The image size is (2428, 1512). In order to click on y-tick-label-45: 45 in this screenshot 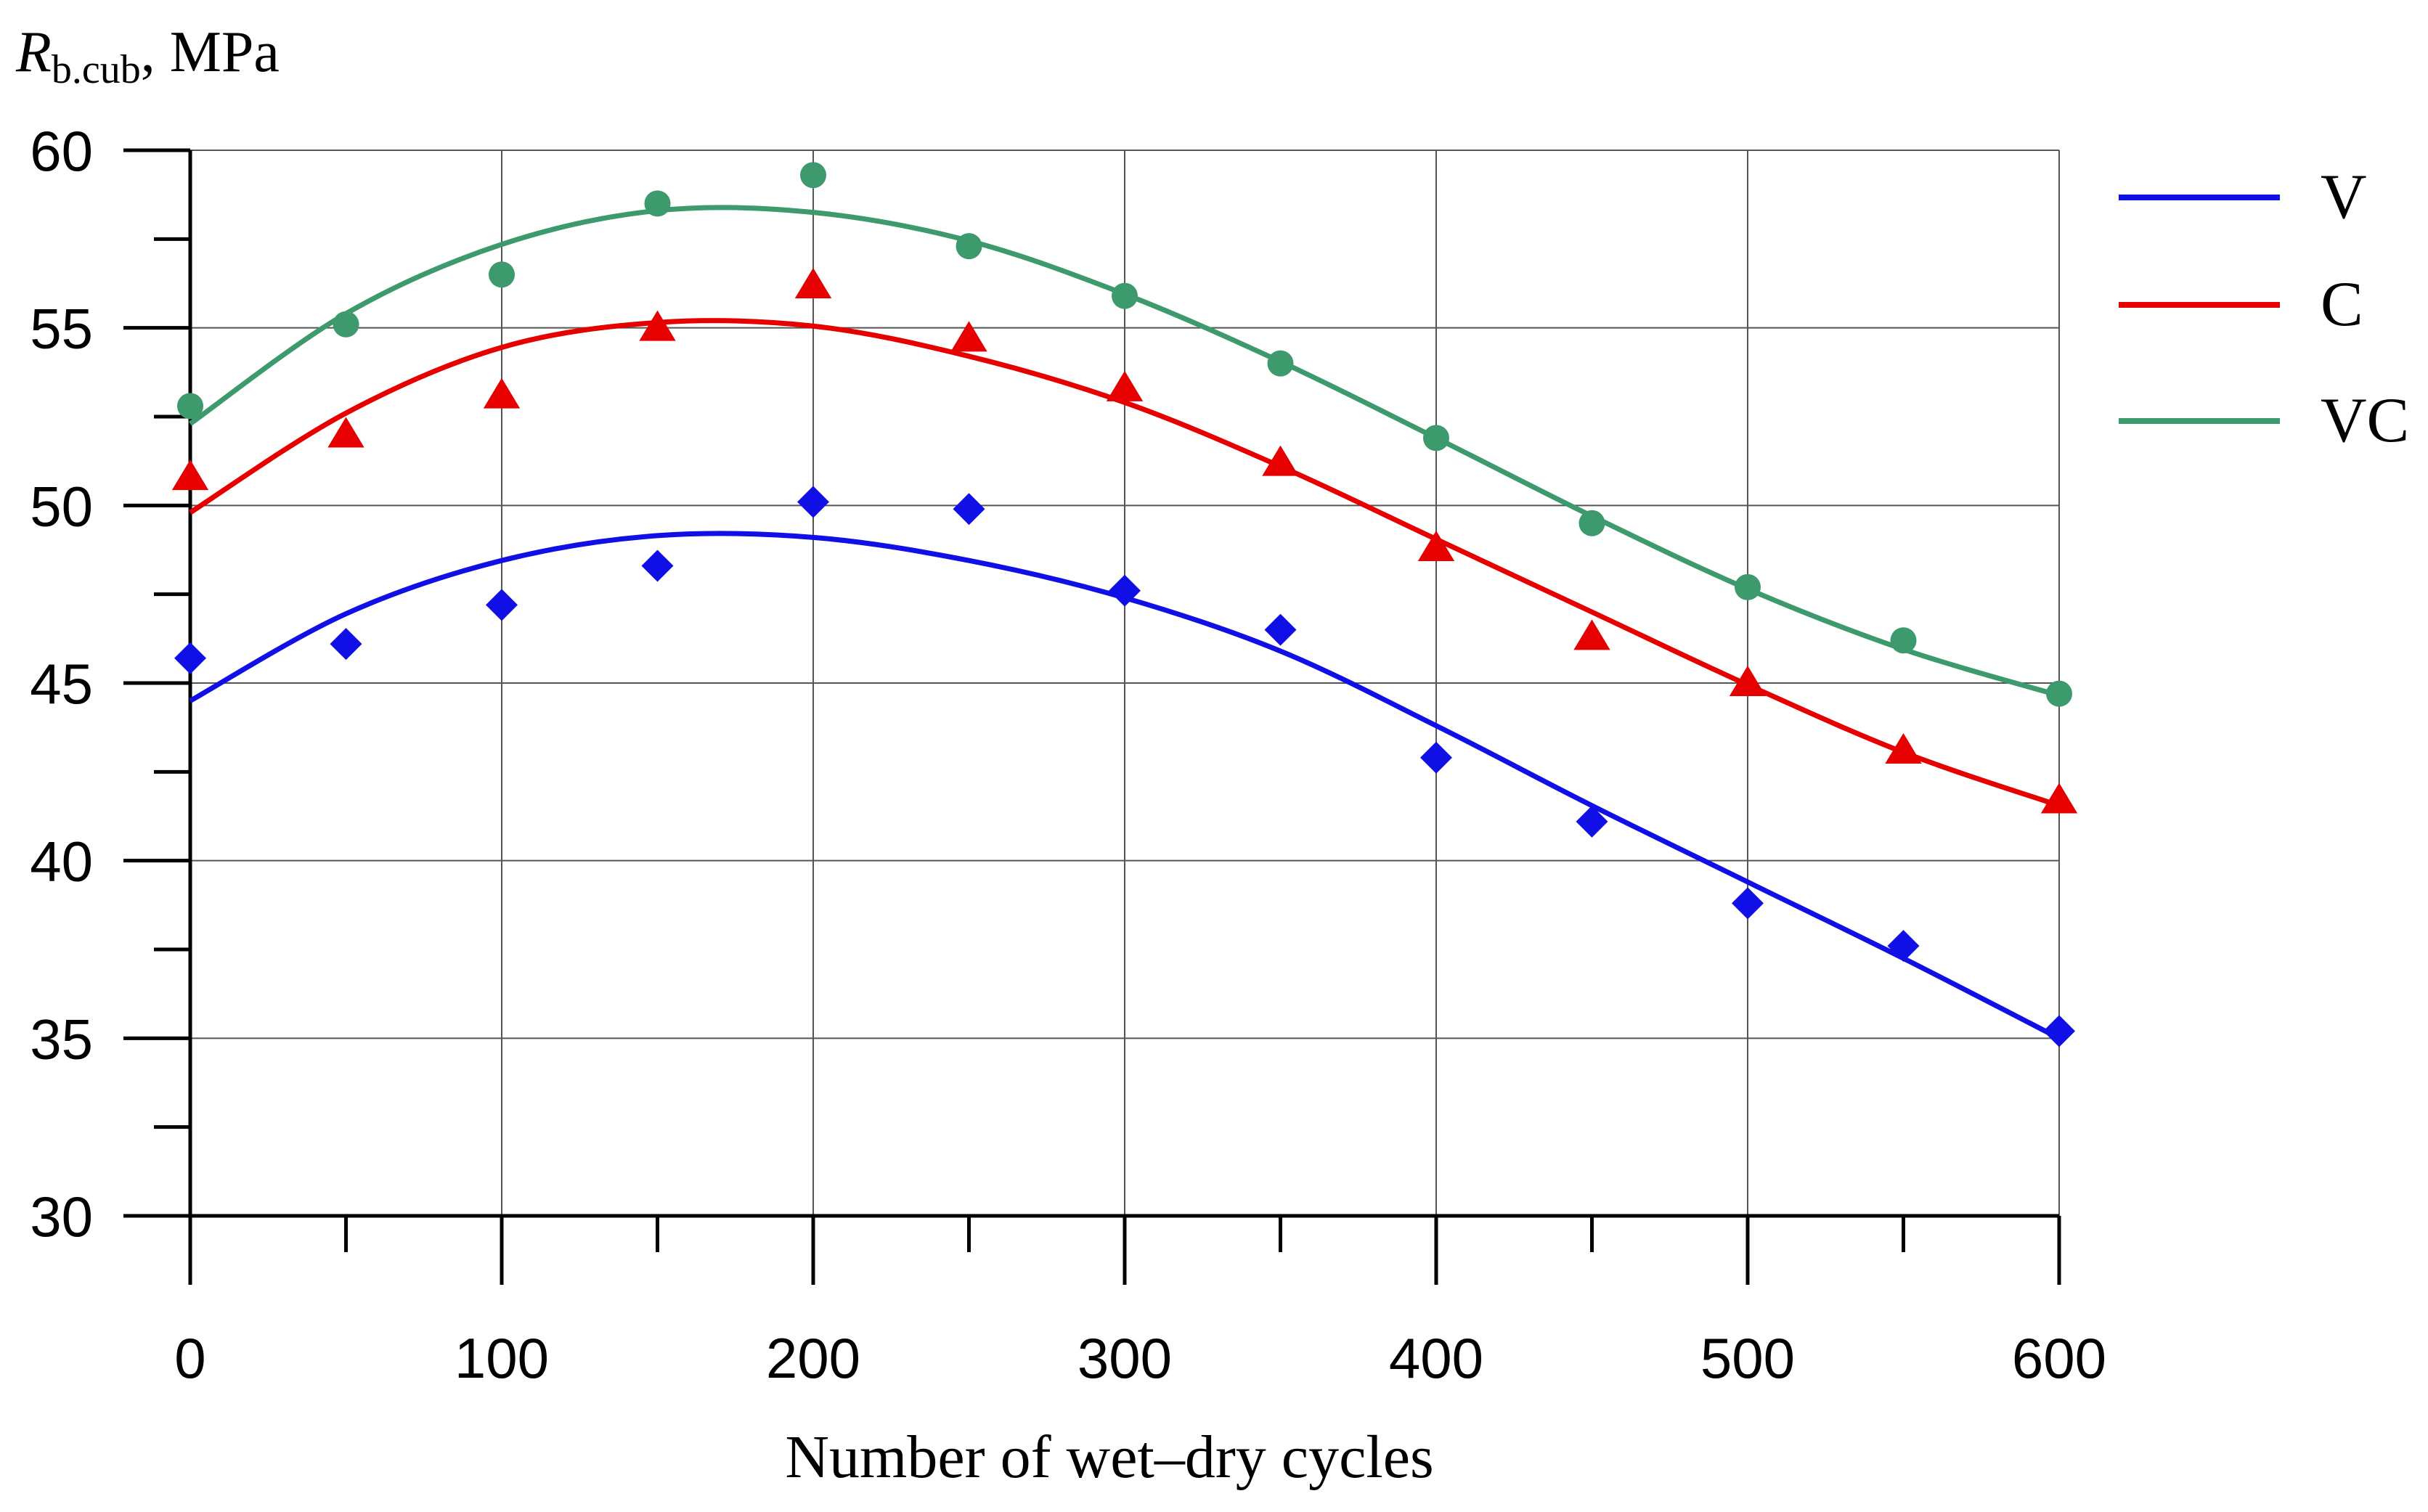, I will do `click(61, 684)`.